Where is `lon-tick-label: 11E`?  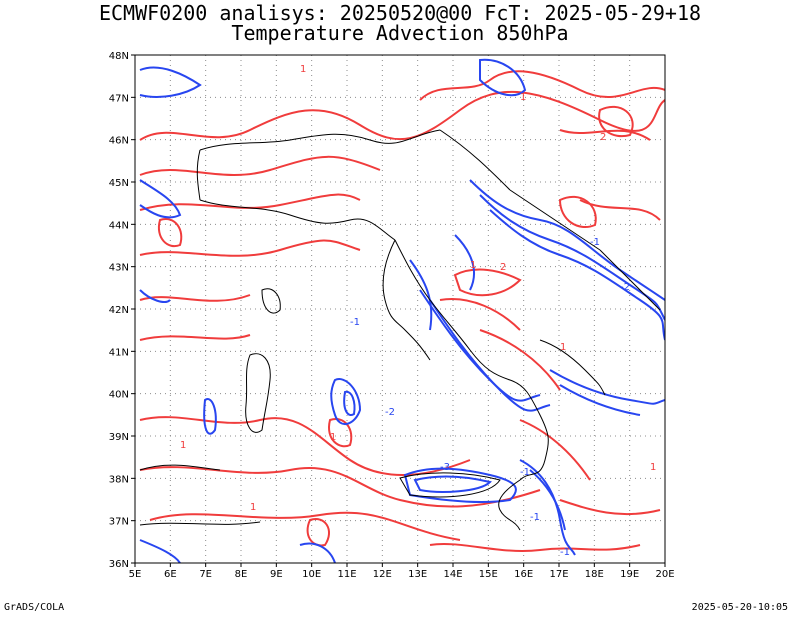 lon-tick-label: 11E is located at coordinates (346, 574).